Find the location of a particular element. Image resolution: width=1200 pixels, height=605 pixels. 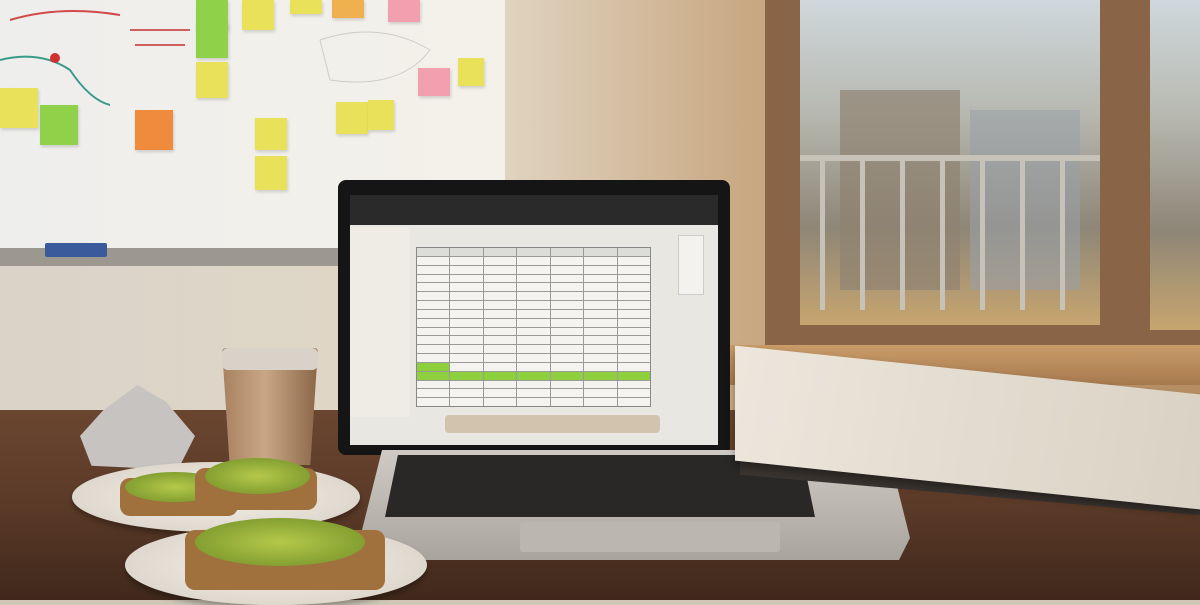

spreadsheet-grid is located at coordinates (533, 327).